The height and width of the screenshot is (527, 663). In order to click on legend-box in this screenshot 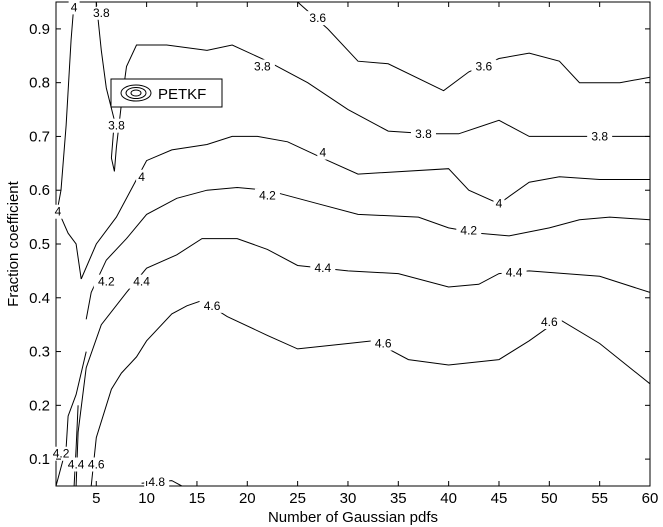, I will do `click(166, 93)`.